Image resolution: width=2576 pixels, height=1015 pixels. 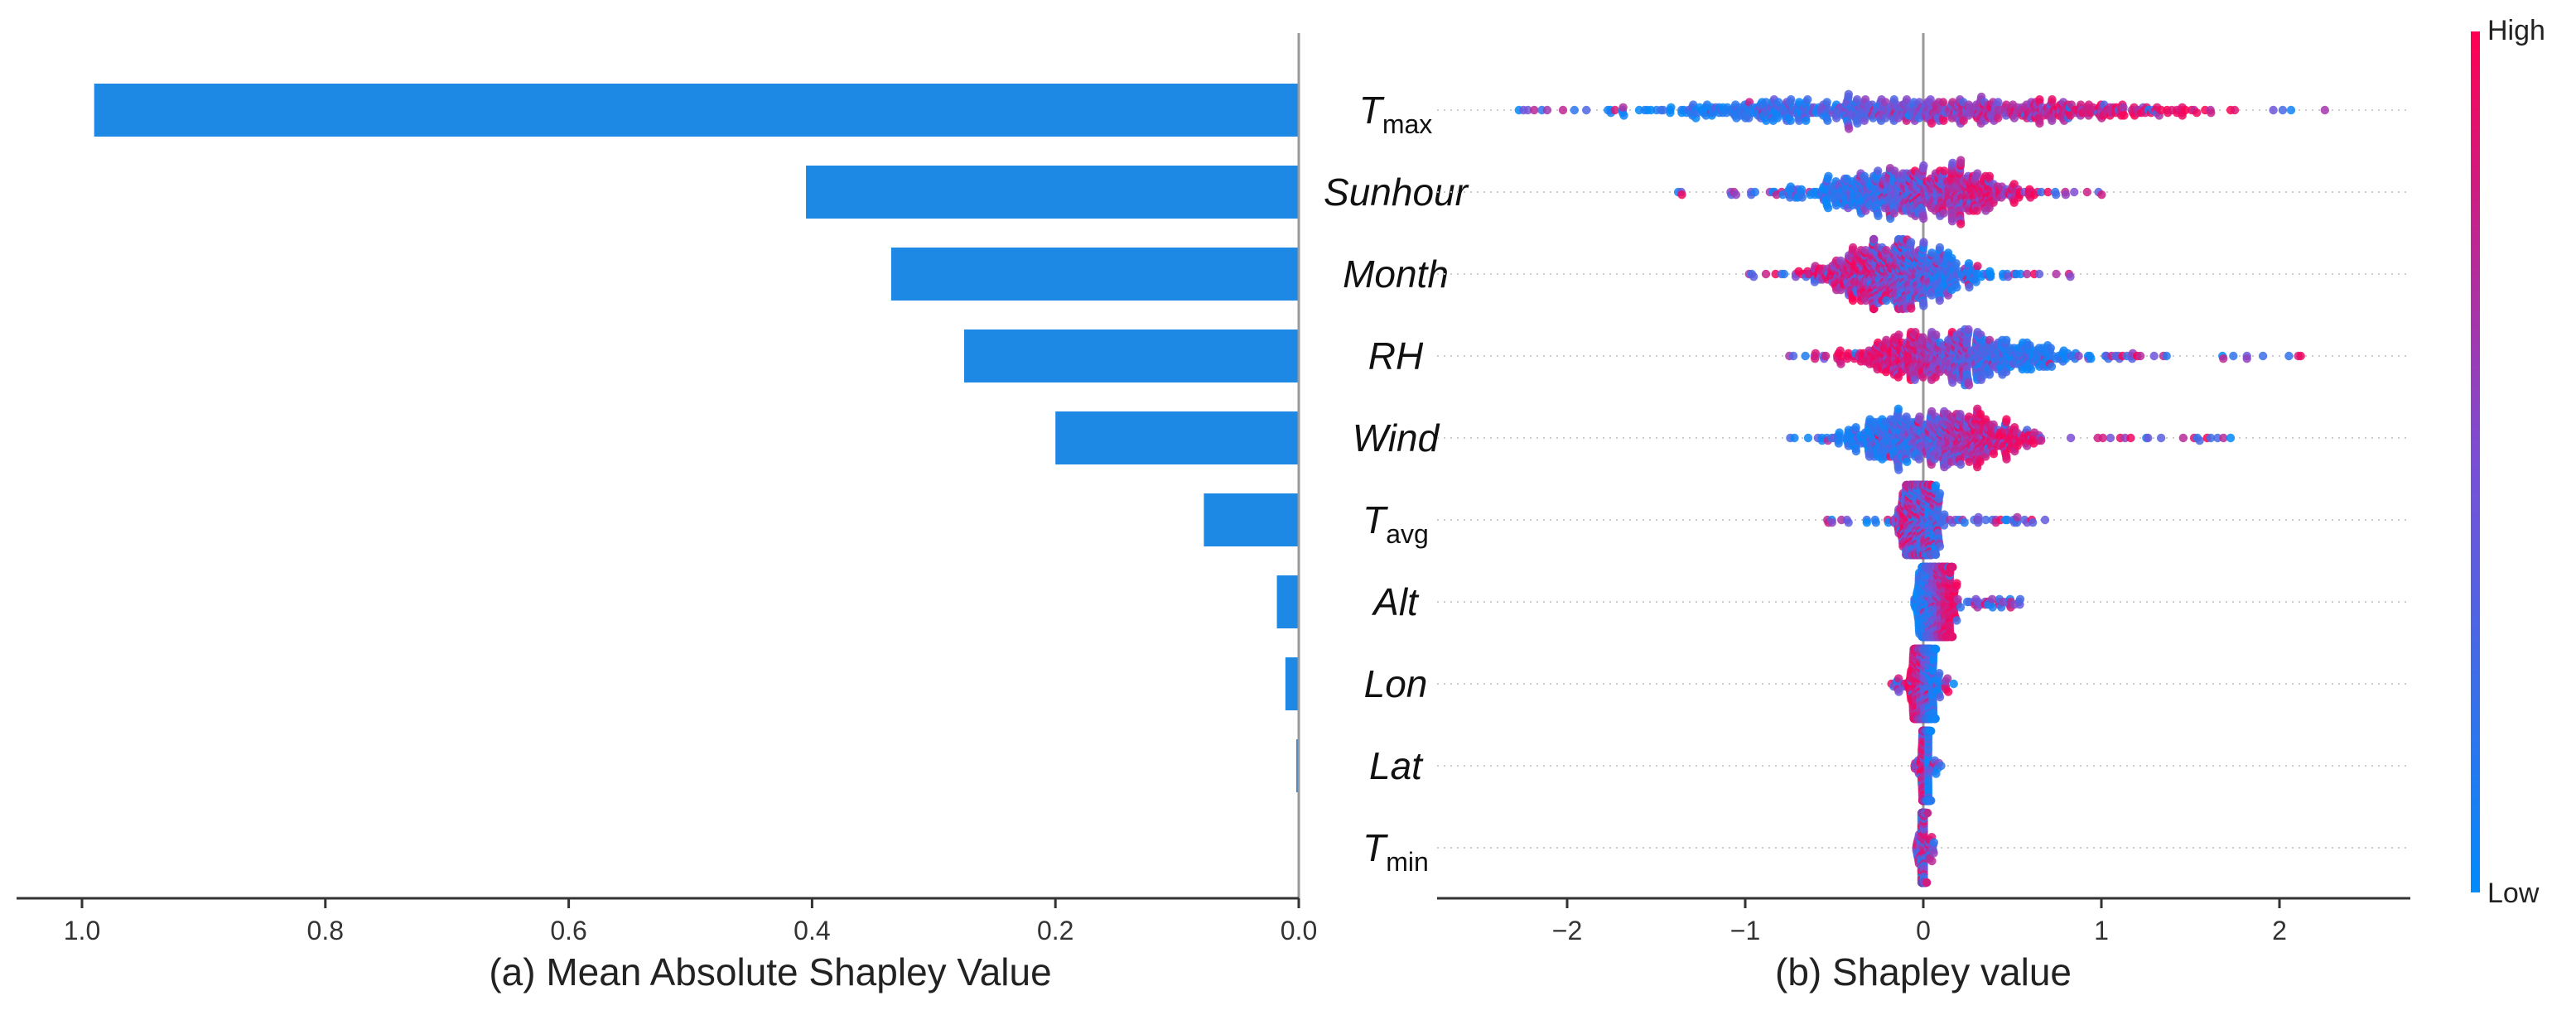 I want to click on feature-label: Tmin, so click(x=1396, y=851).